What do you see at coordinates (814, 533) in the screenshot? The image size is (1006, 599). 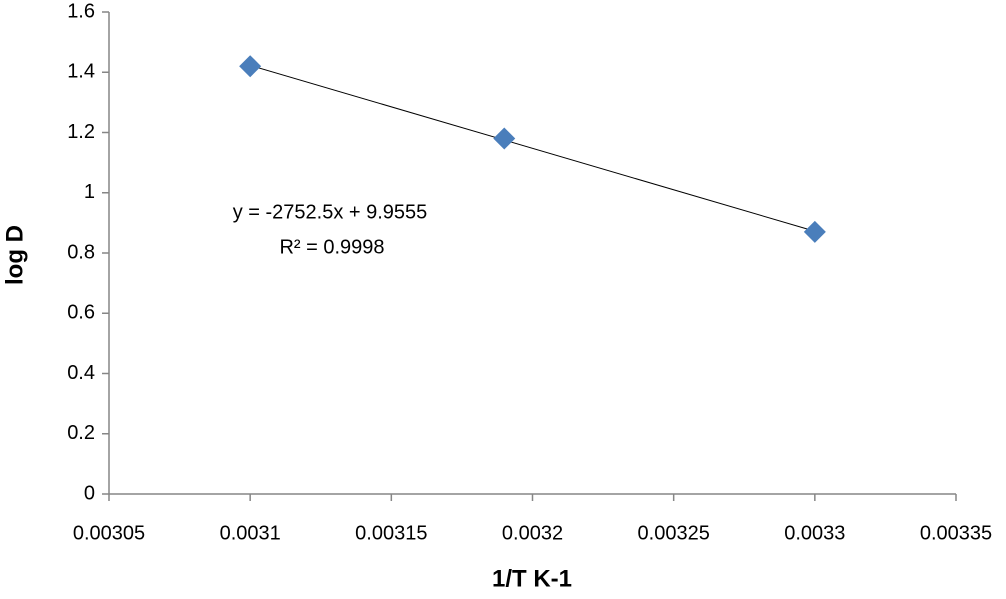 I see `x-tick-label: 0.0033` at bounding box center [814, 533].